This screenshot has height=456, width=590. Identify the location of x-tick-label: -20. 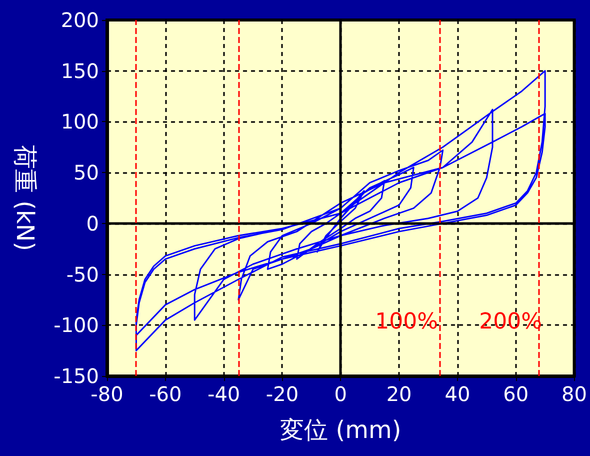
(282, 394).